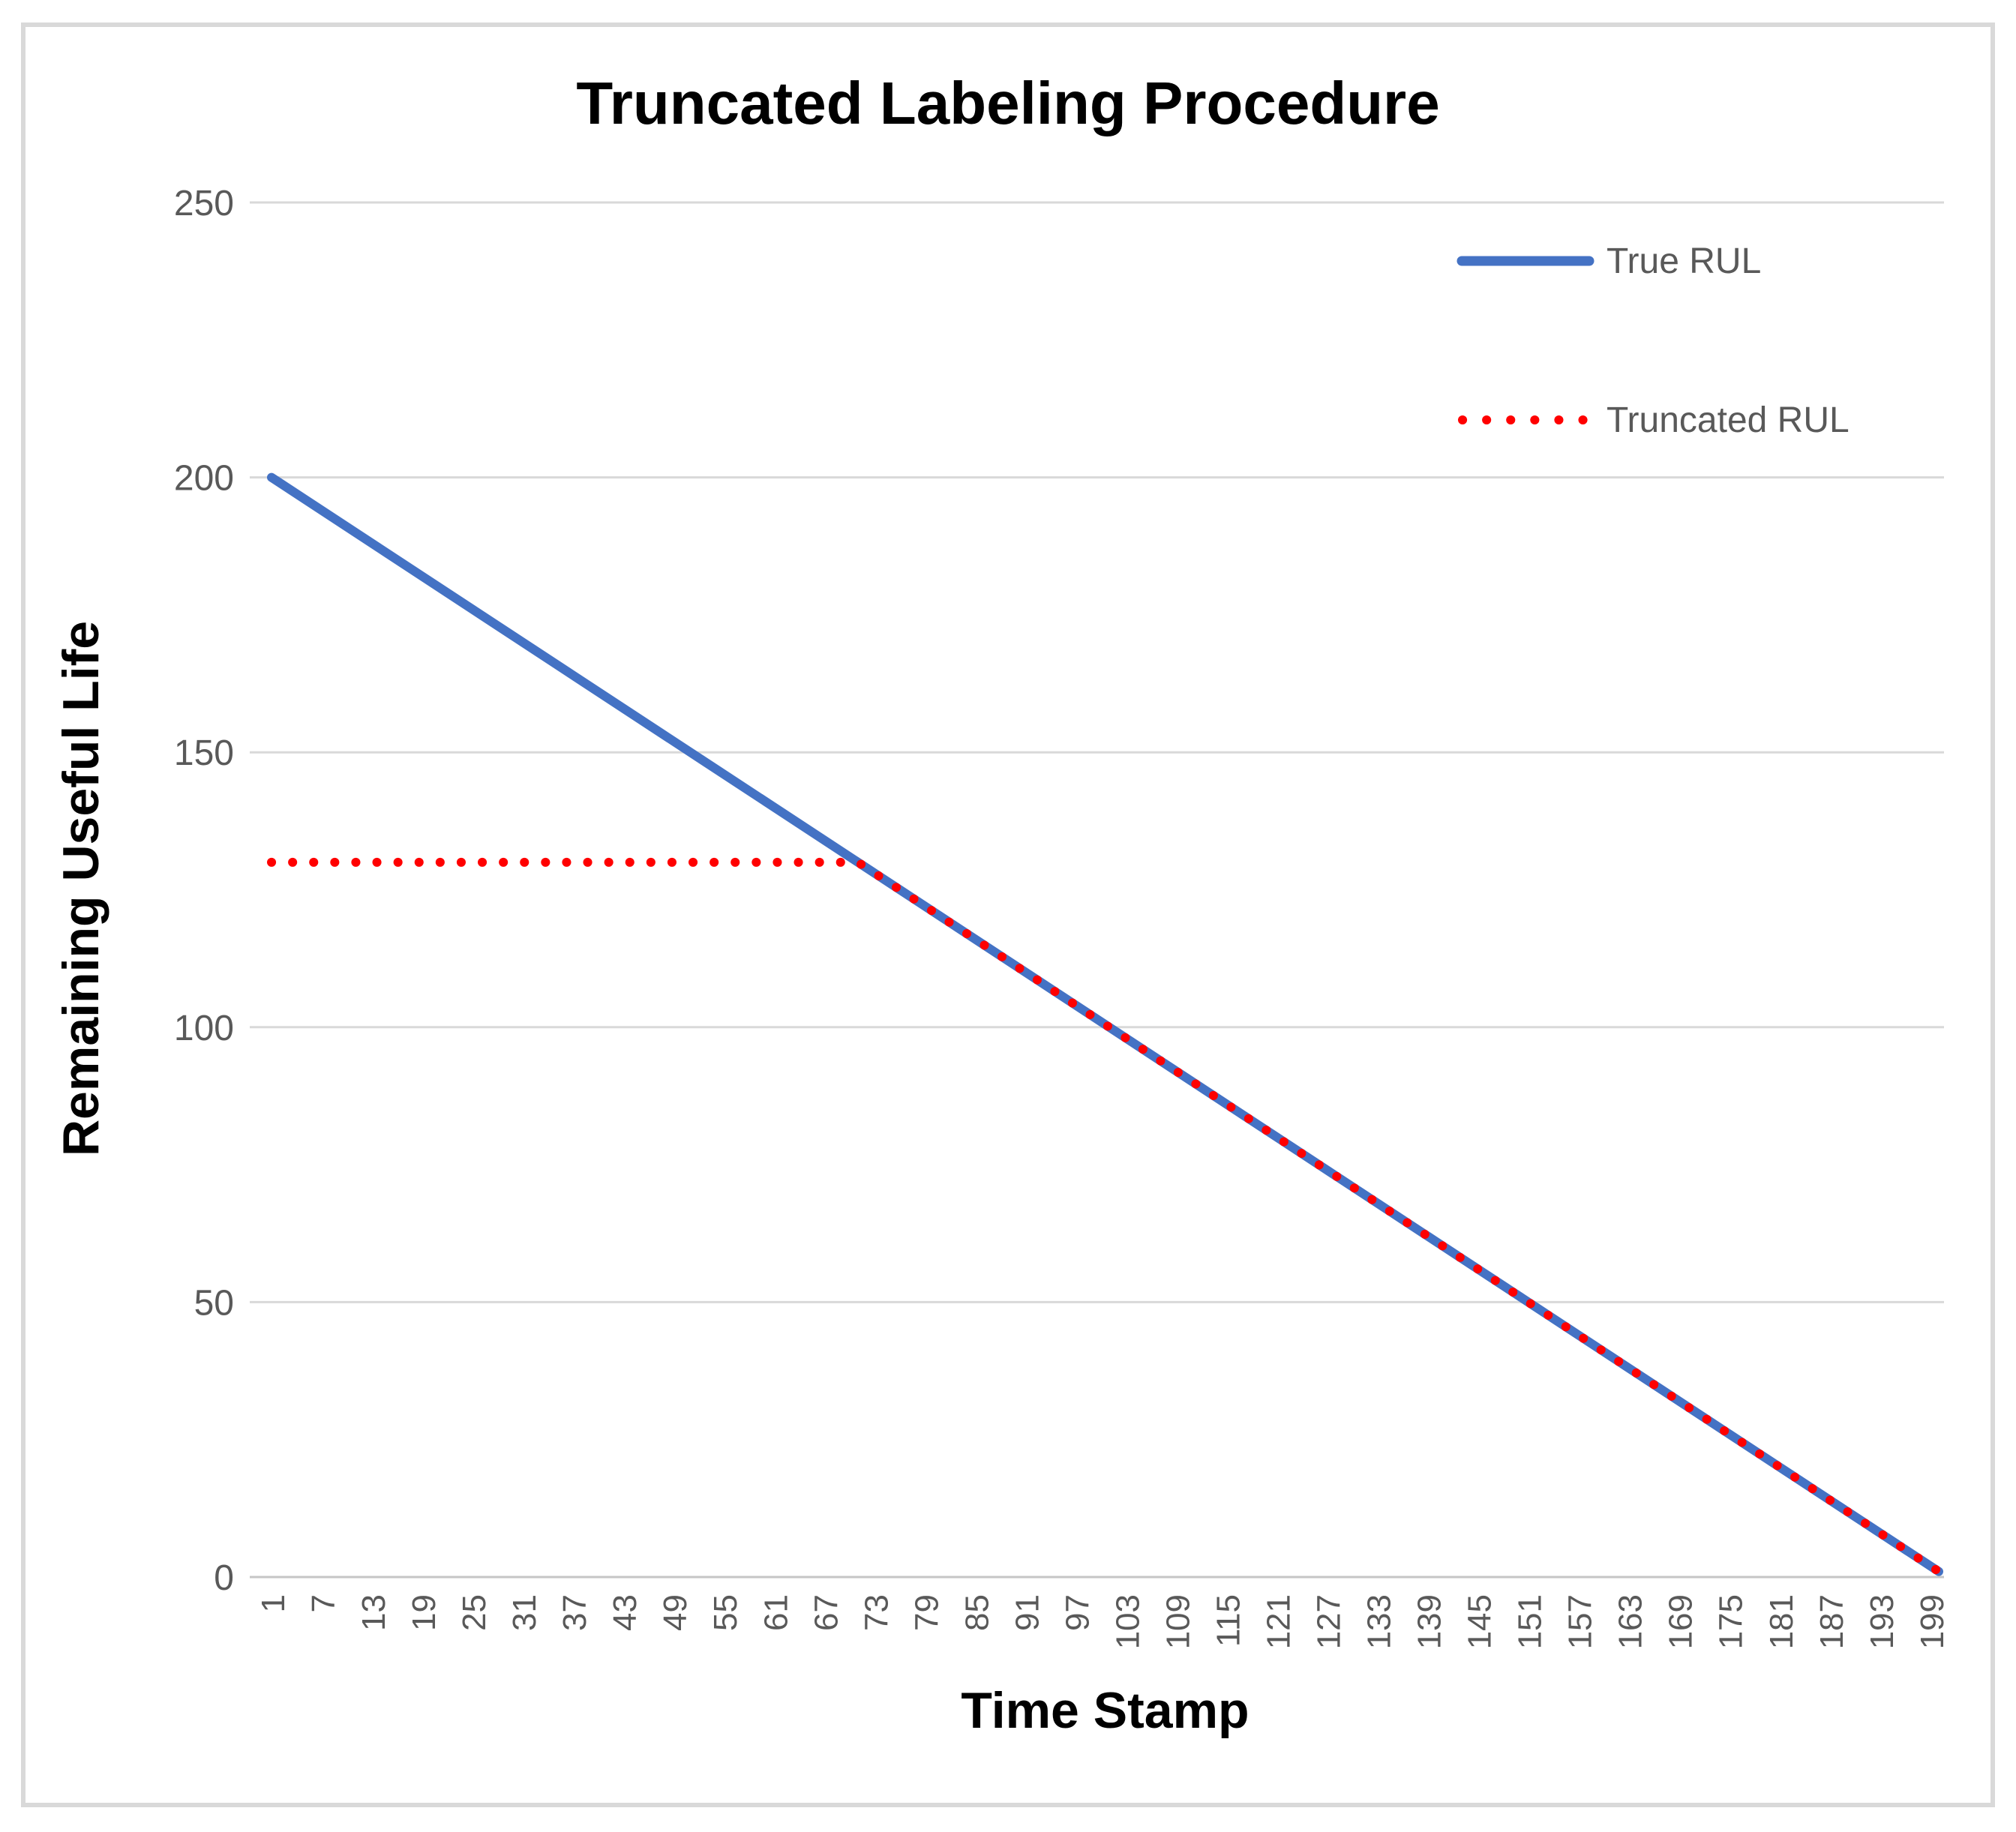  I want to click on chart-title: Truncated Labeling Procedure, so click(1008, 103).